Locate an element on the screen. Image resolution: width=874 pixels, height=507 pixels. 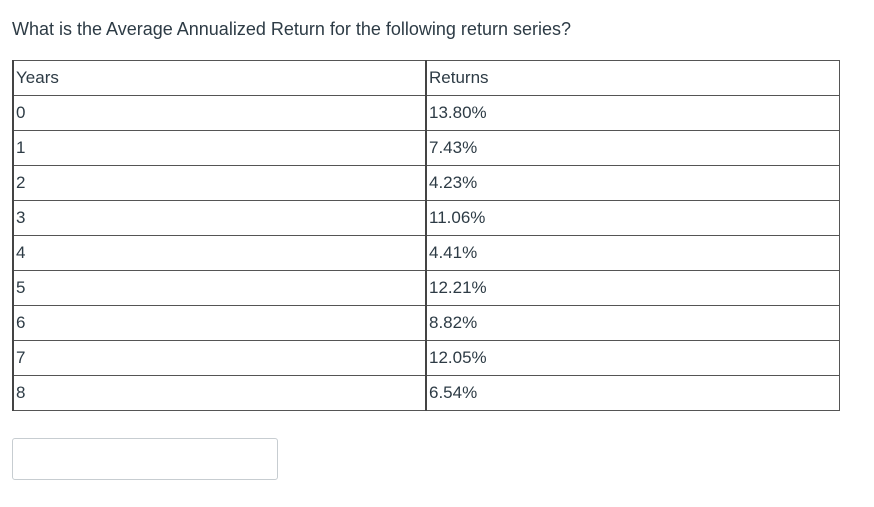
table-row: 0 13.80% is located at coordinates (426, 113).